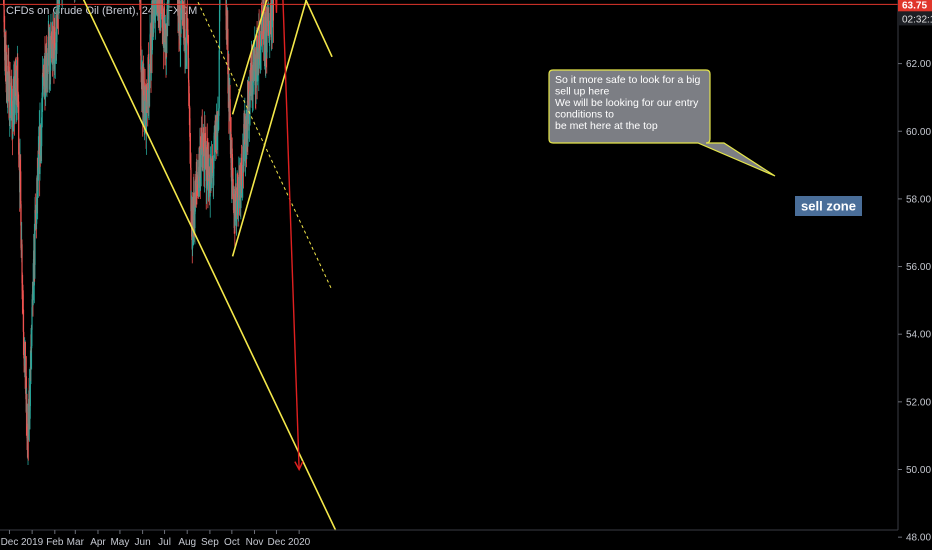 The image size is (932, 550). Describe the element at coordinates (915, 18) in the screenshot. I see `countdown-badge` at that location.